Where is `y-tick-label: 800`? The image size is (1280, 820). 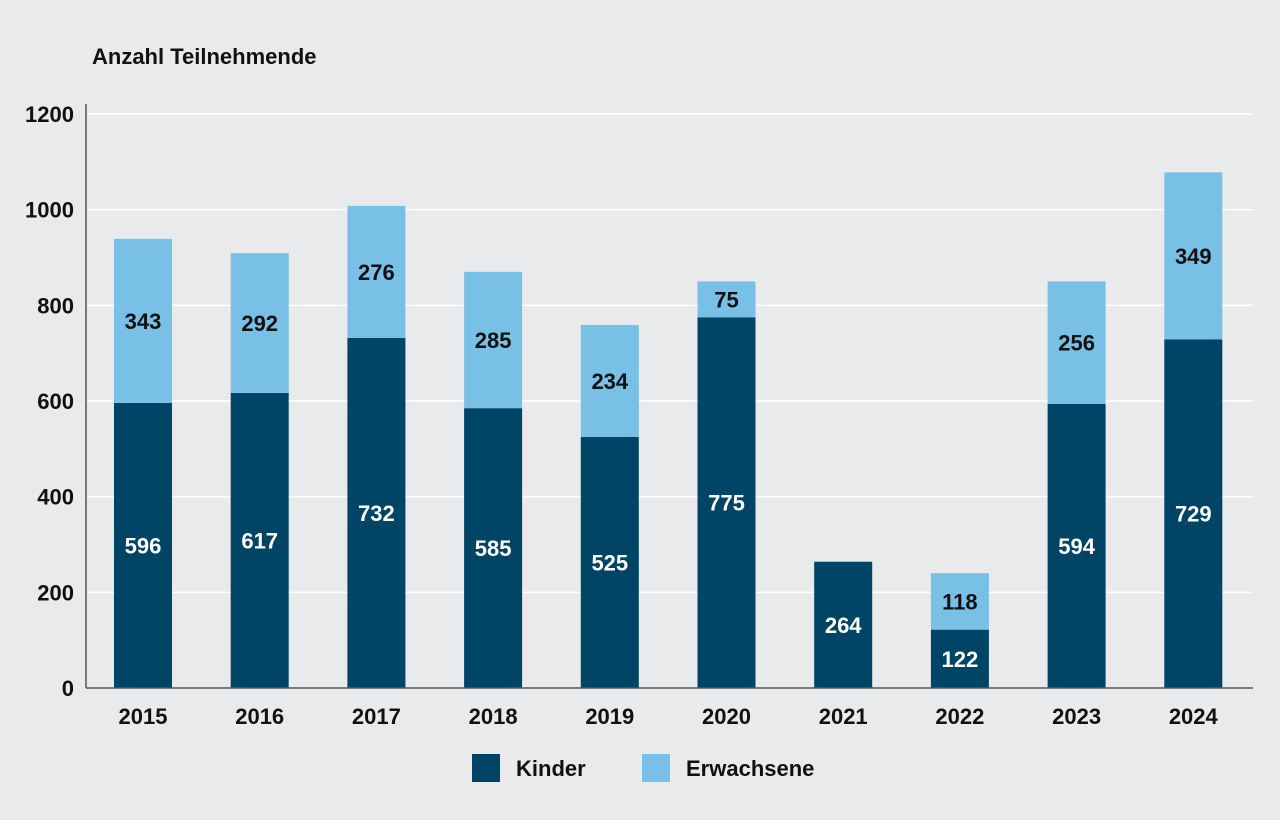 y-tick-label: 800 is located at coordinates (55, 305).